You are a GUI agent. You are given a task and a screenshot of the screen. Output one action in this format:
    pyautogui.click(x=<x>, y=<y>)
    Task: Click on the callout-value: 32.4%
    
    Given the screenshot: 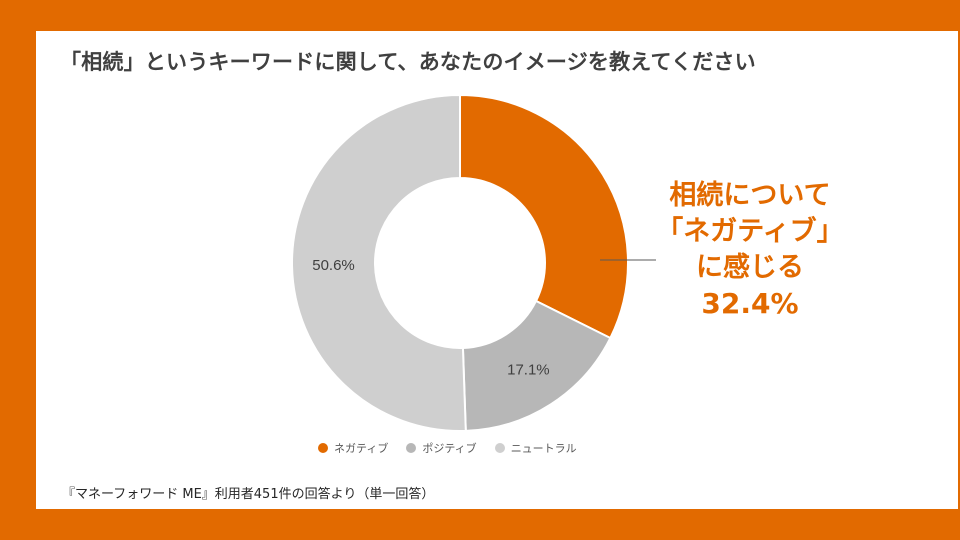 What is the action you would take?
    pyautogui.click(x=750, y=303)
    